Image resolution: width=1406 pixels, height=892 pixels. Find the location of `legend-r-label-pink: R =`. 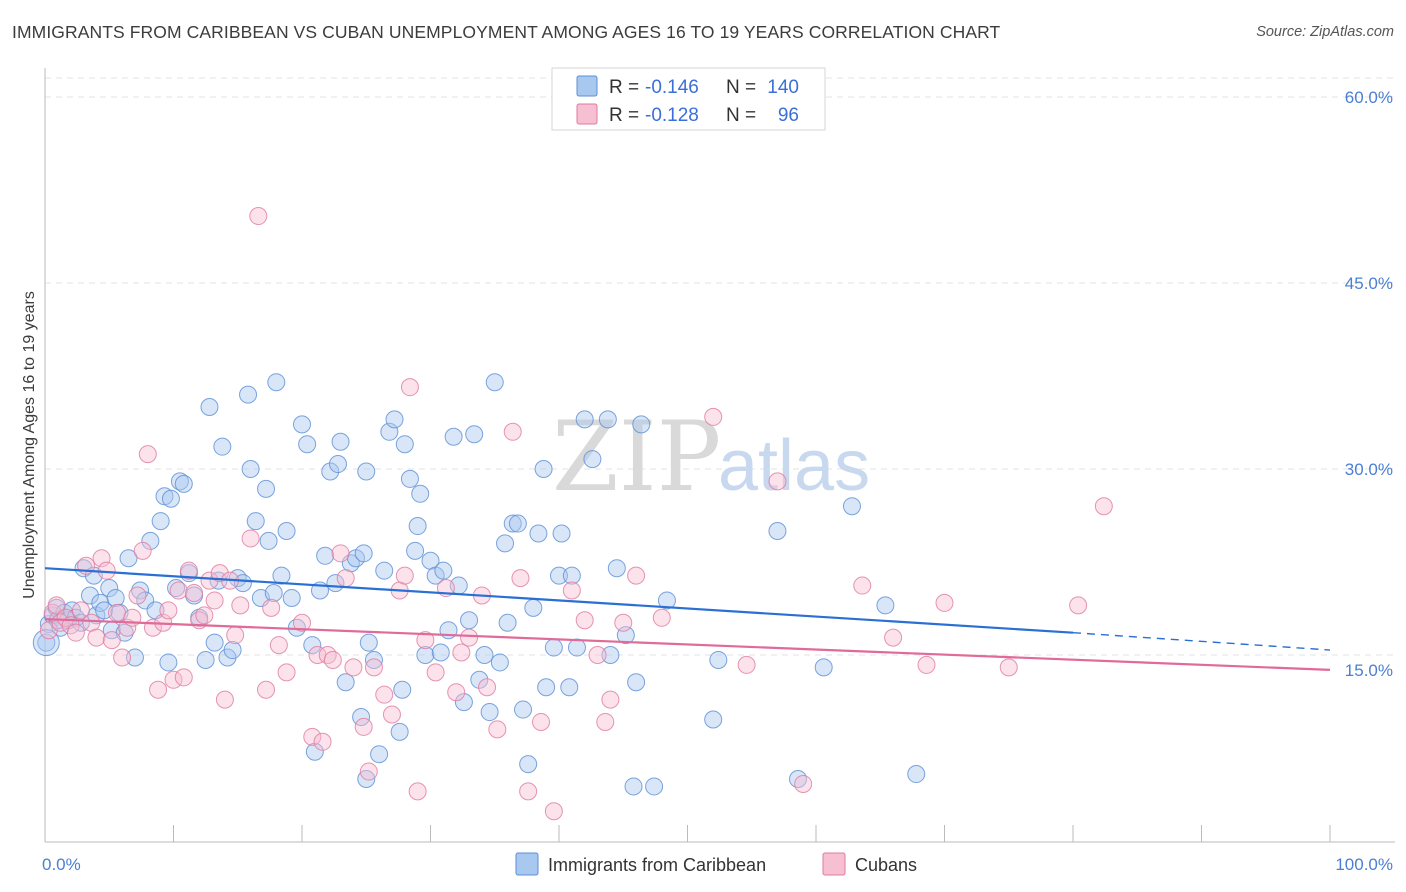

legend-r-label-pink: R = is located at coordinates (624, 115).